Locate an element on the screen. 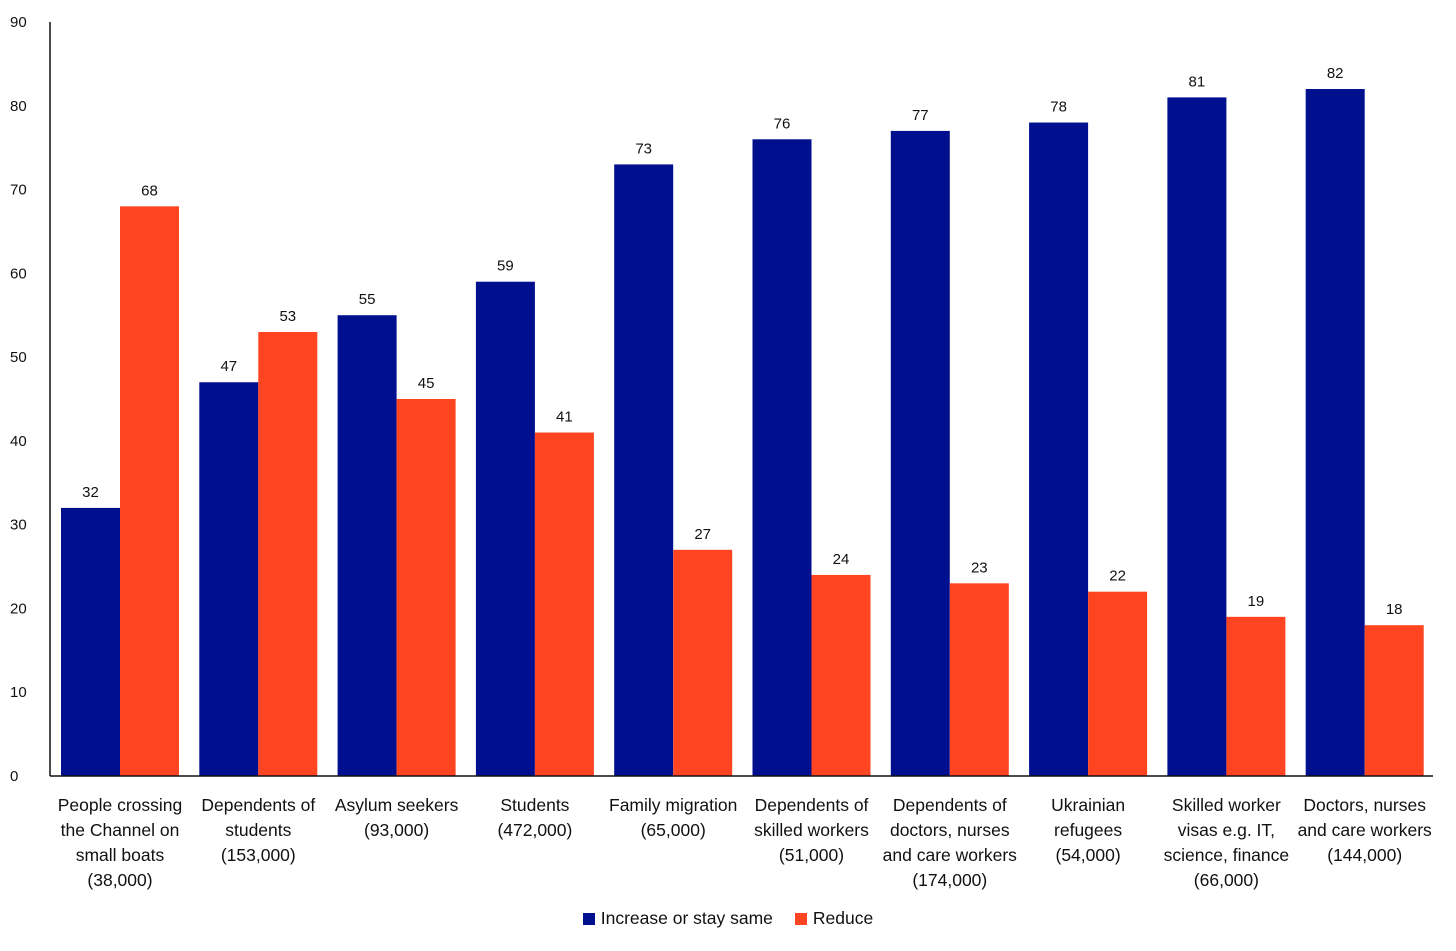 This screenshot has height=951, width=1456. category-label-4-line-1: (65,000) is located at coordinates (673, 830).